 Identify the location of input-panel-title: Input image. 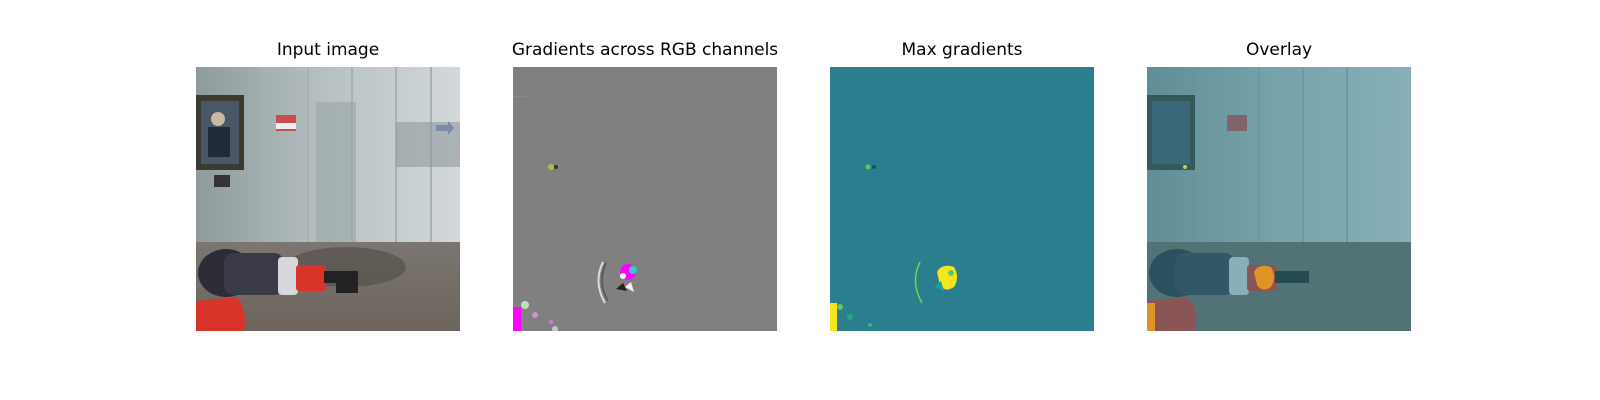
(328, 50).